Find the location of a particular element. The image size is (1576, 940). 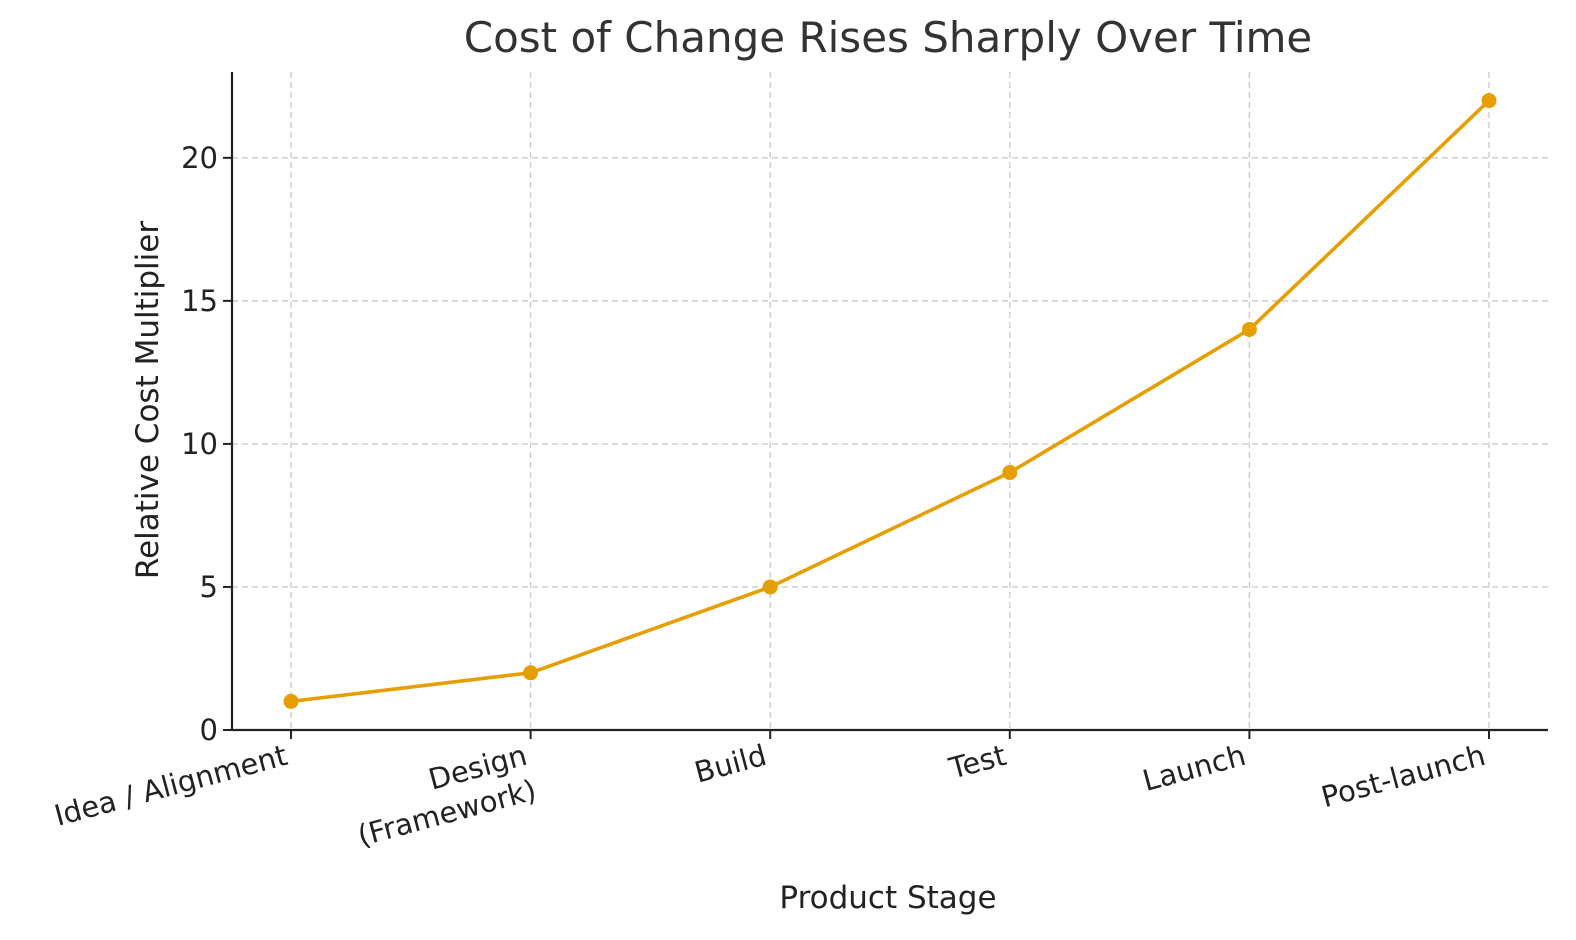

y-tick-label: 0 is located at coordinates (209, 730).